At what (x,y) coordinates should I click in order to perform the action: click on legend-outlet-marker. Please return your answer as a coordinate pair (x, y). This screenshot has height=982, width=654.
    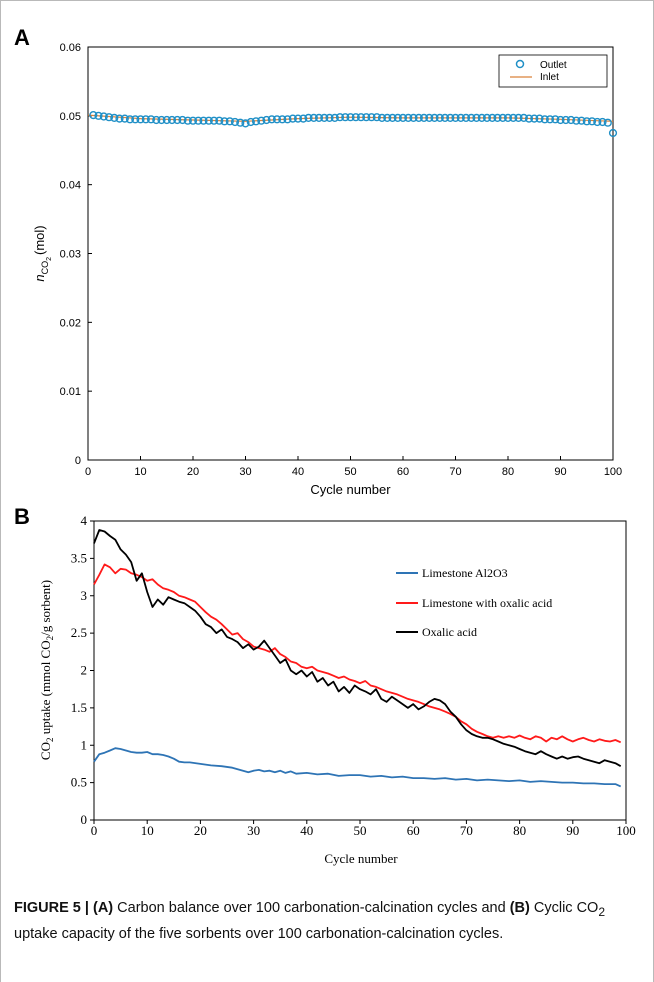
    Looking at the image, I should click on (520, 64).